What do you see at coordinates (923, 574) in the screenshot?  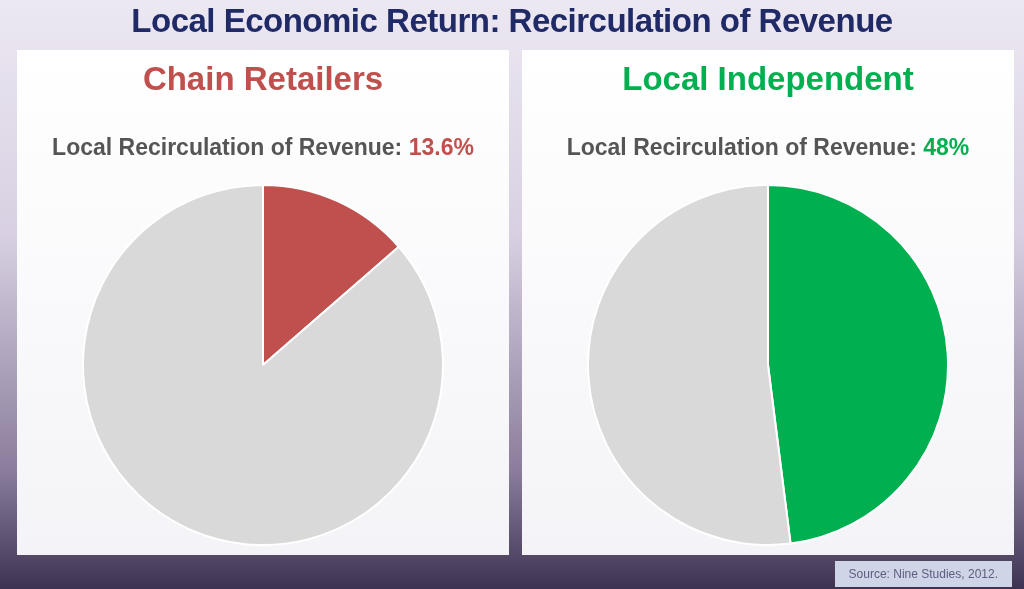 I see `source-note: Source: Nine Studies, 2012.` at bounding box center [923, 574].